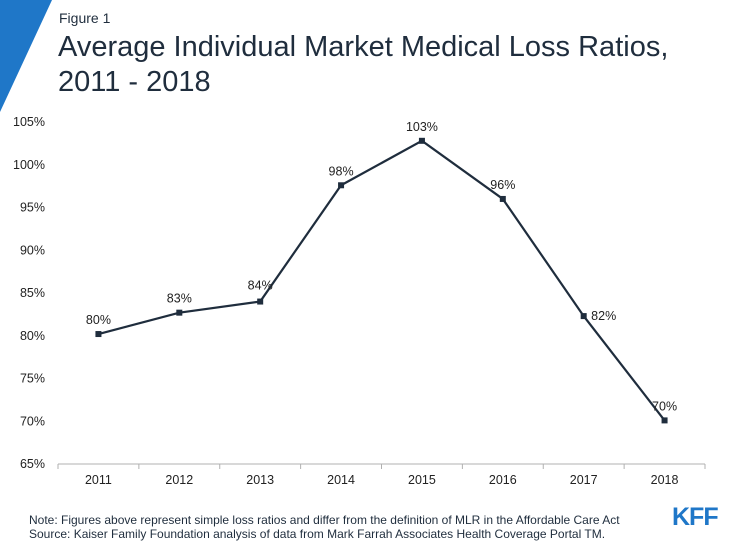  Describe the element at coordinates (32, 293) in the screenshot. I see `y-tick-label: 85%` at that location.